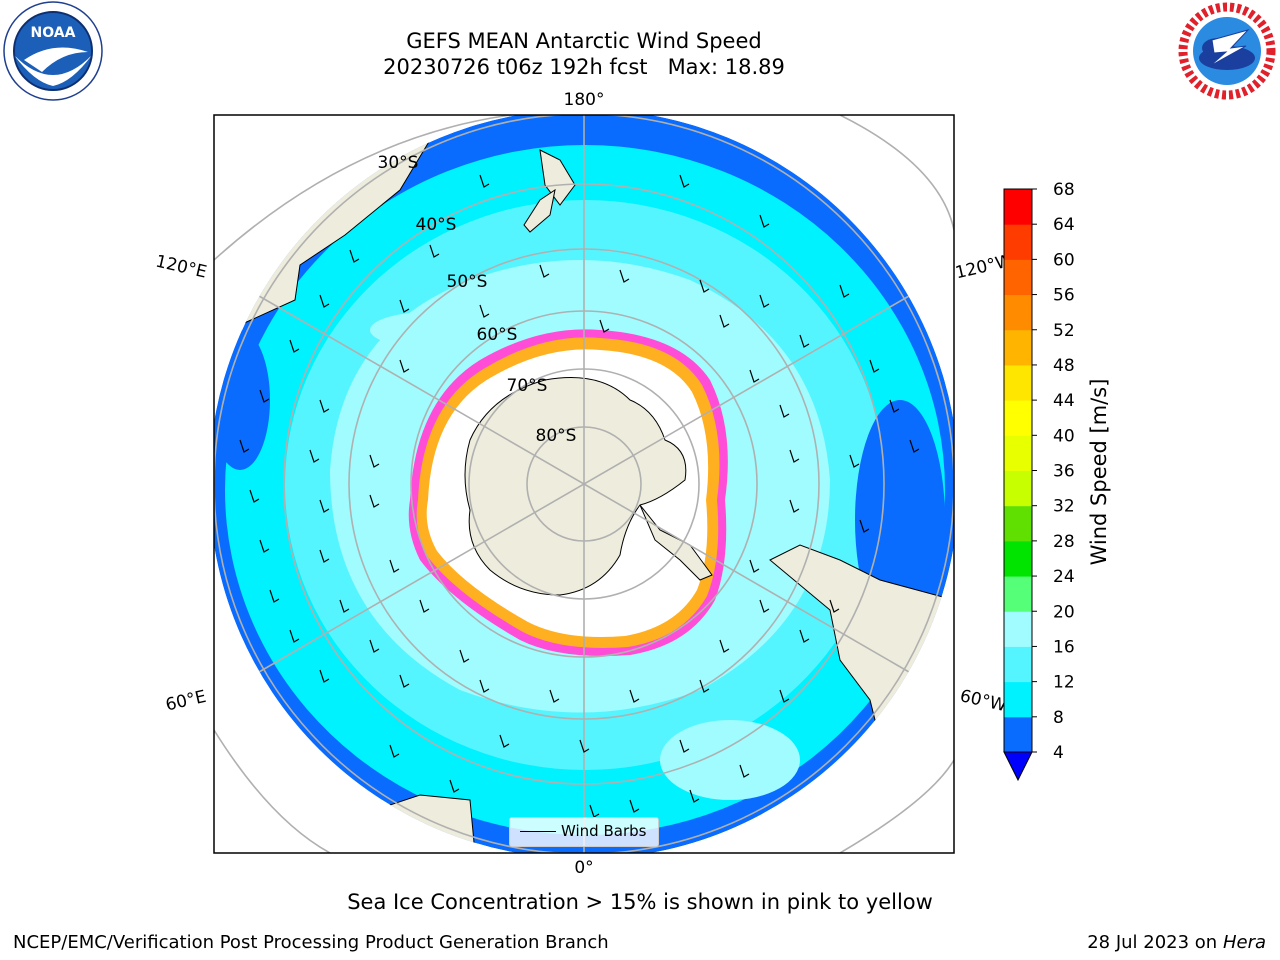  I want to click on national-weather-service-logo, so click(1227, 51).